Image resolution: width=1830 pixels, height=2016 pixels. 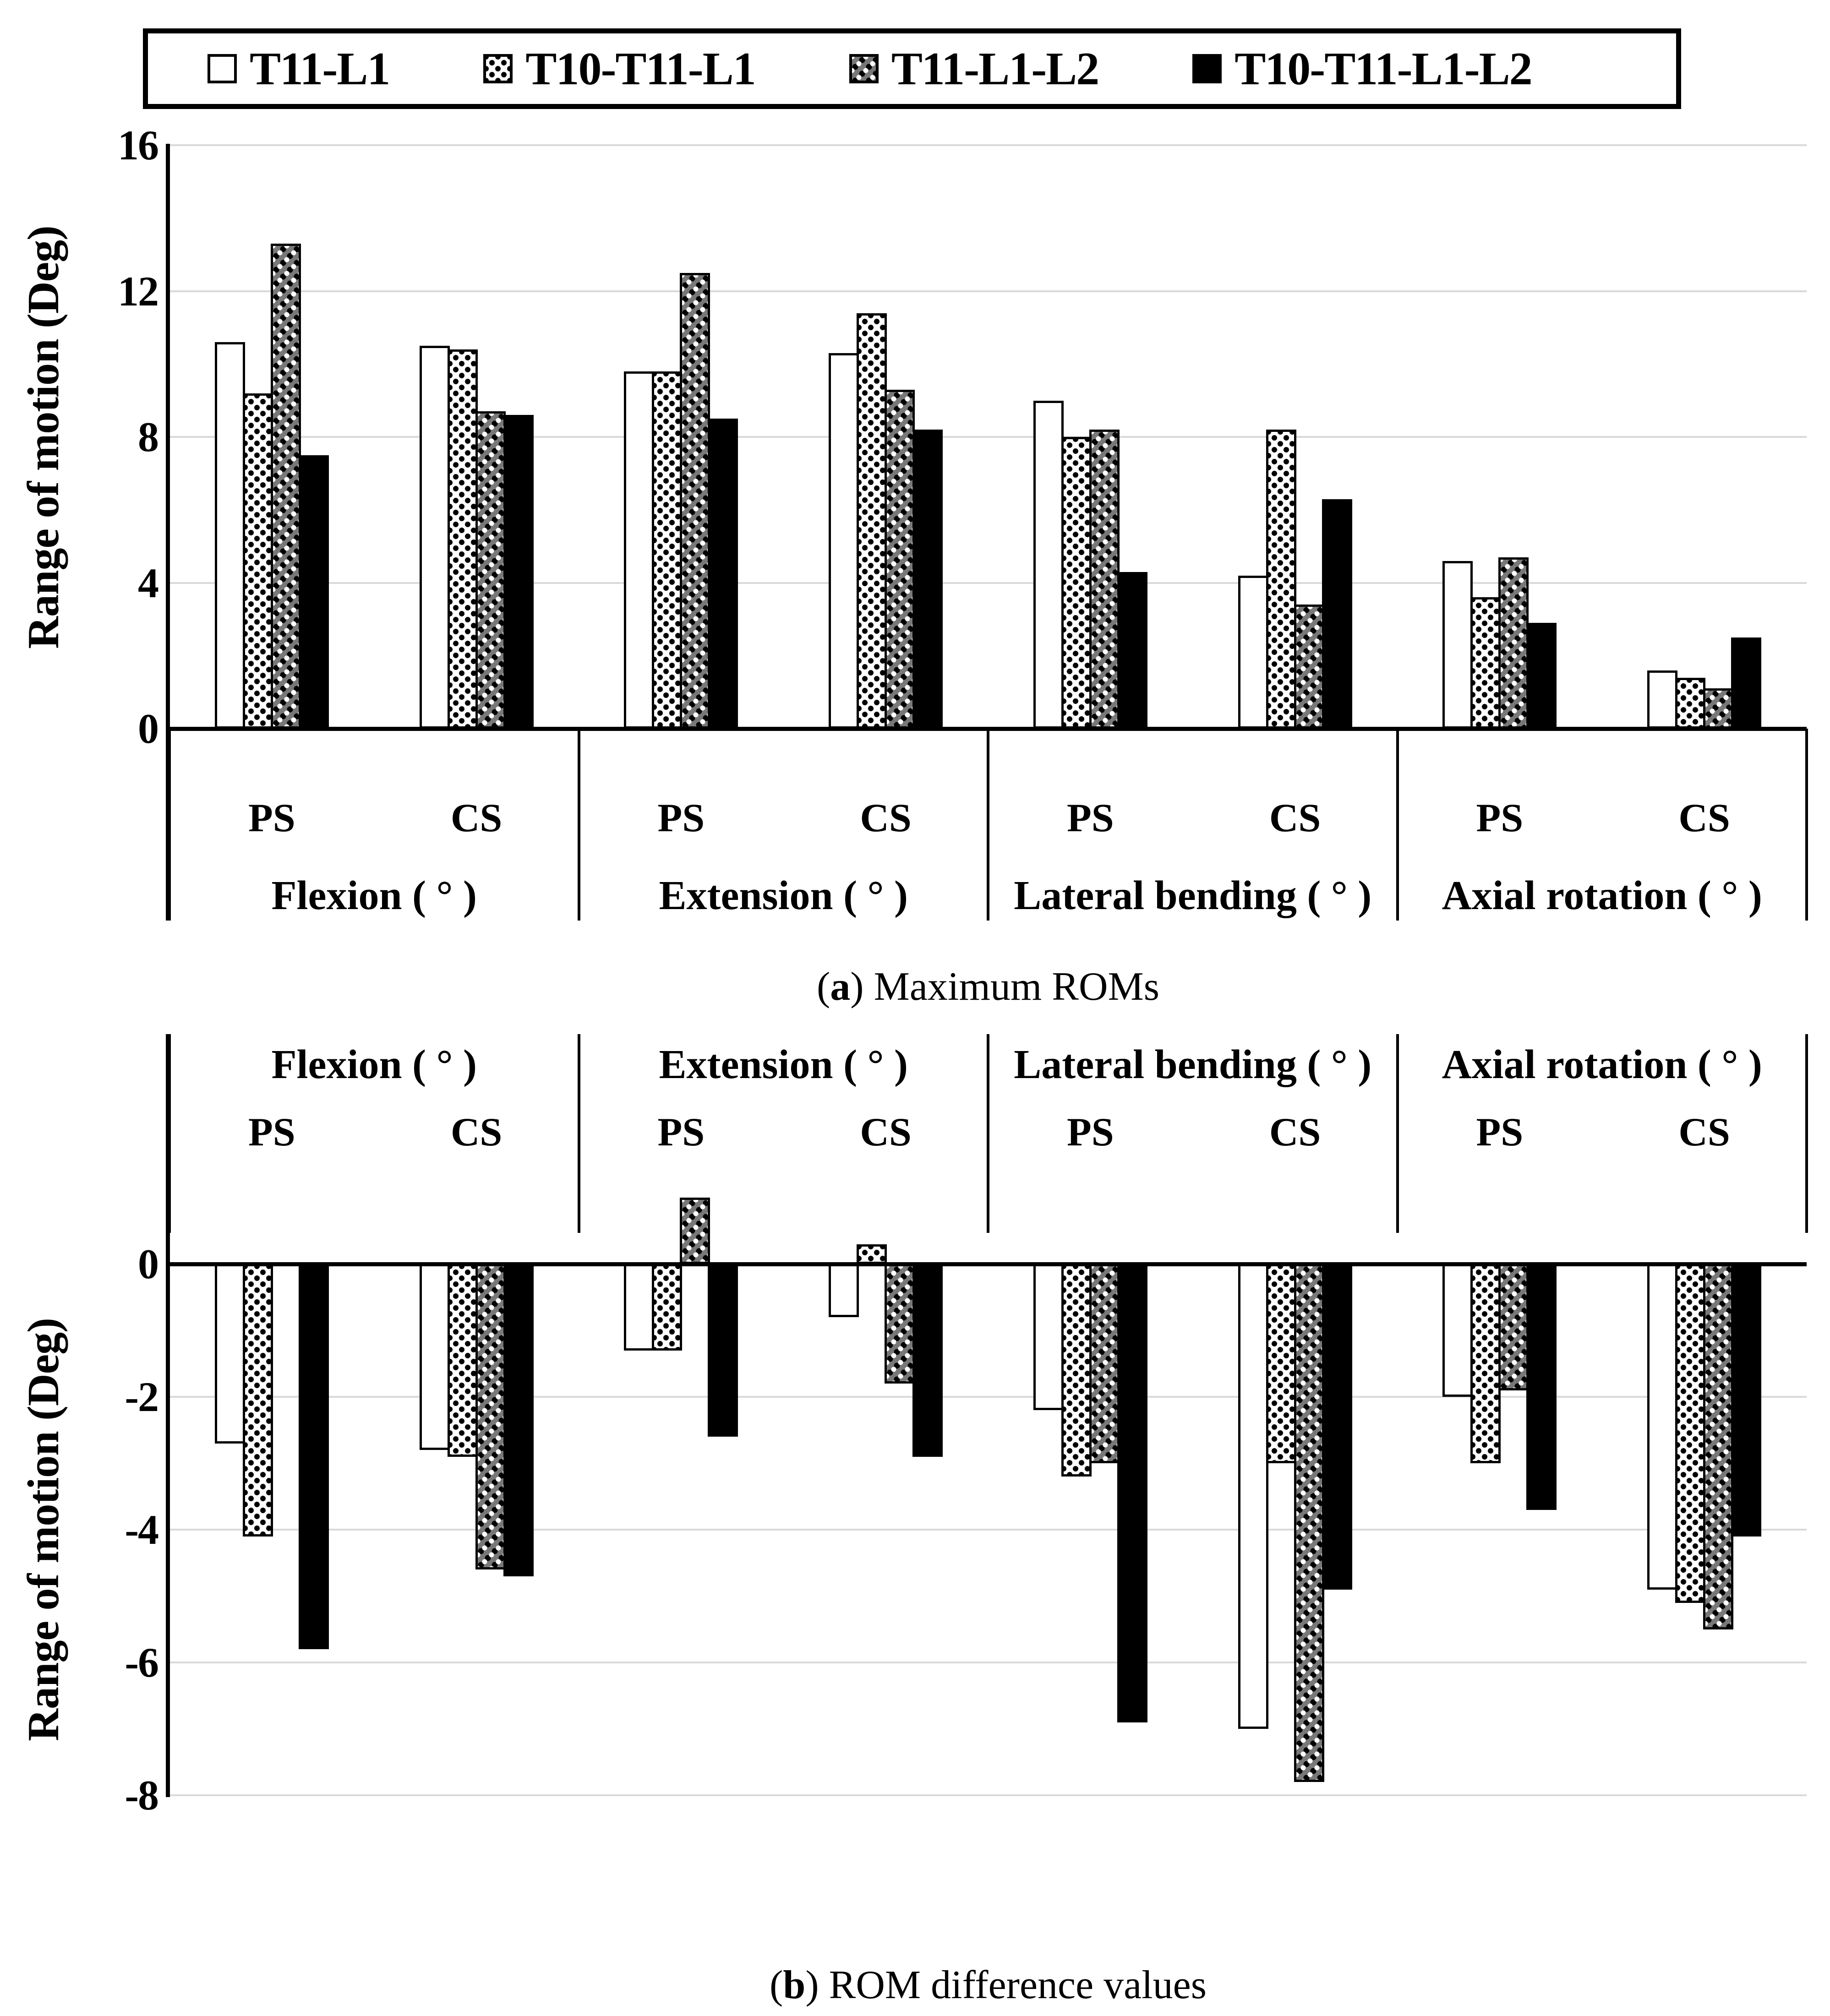 I want to click on bar-T10-T11-L1-Extension-CS, so click(x=872, y=1254).